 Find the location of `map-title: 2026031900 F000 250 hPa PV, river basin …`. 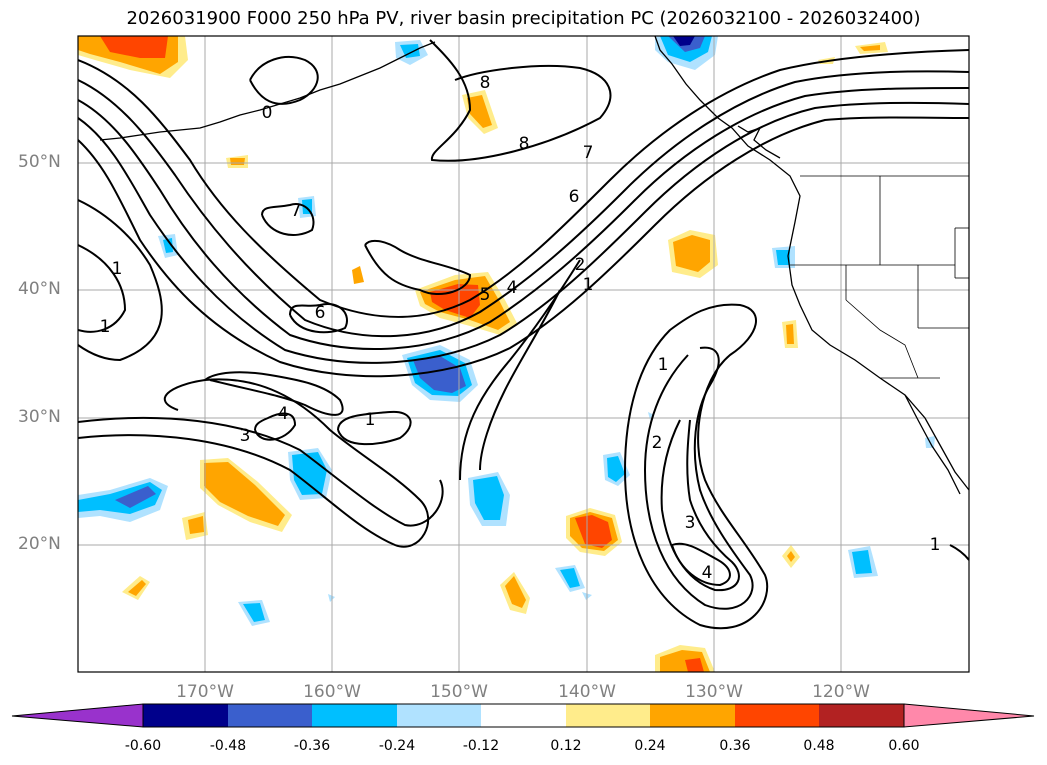

map-title: 2026031900 F000 250 hPa PV, river basin … is located at coordinates (523, 18).